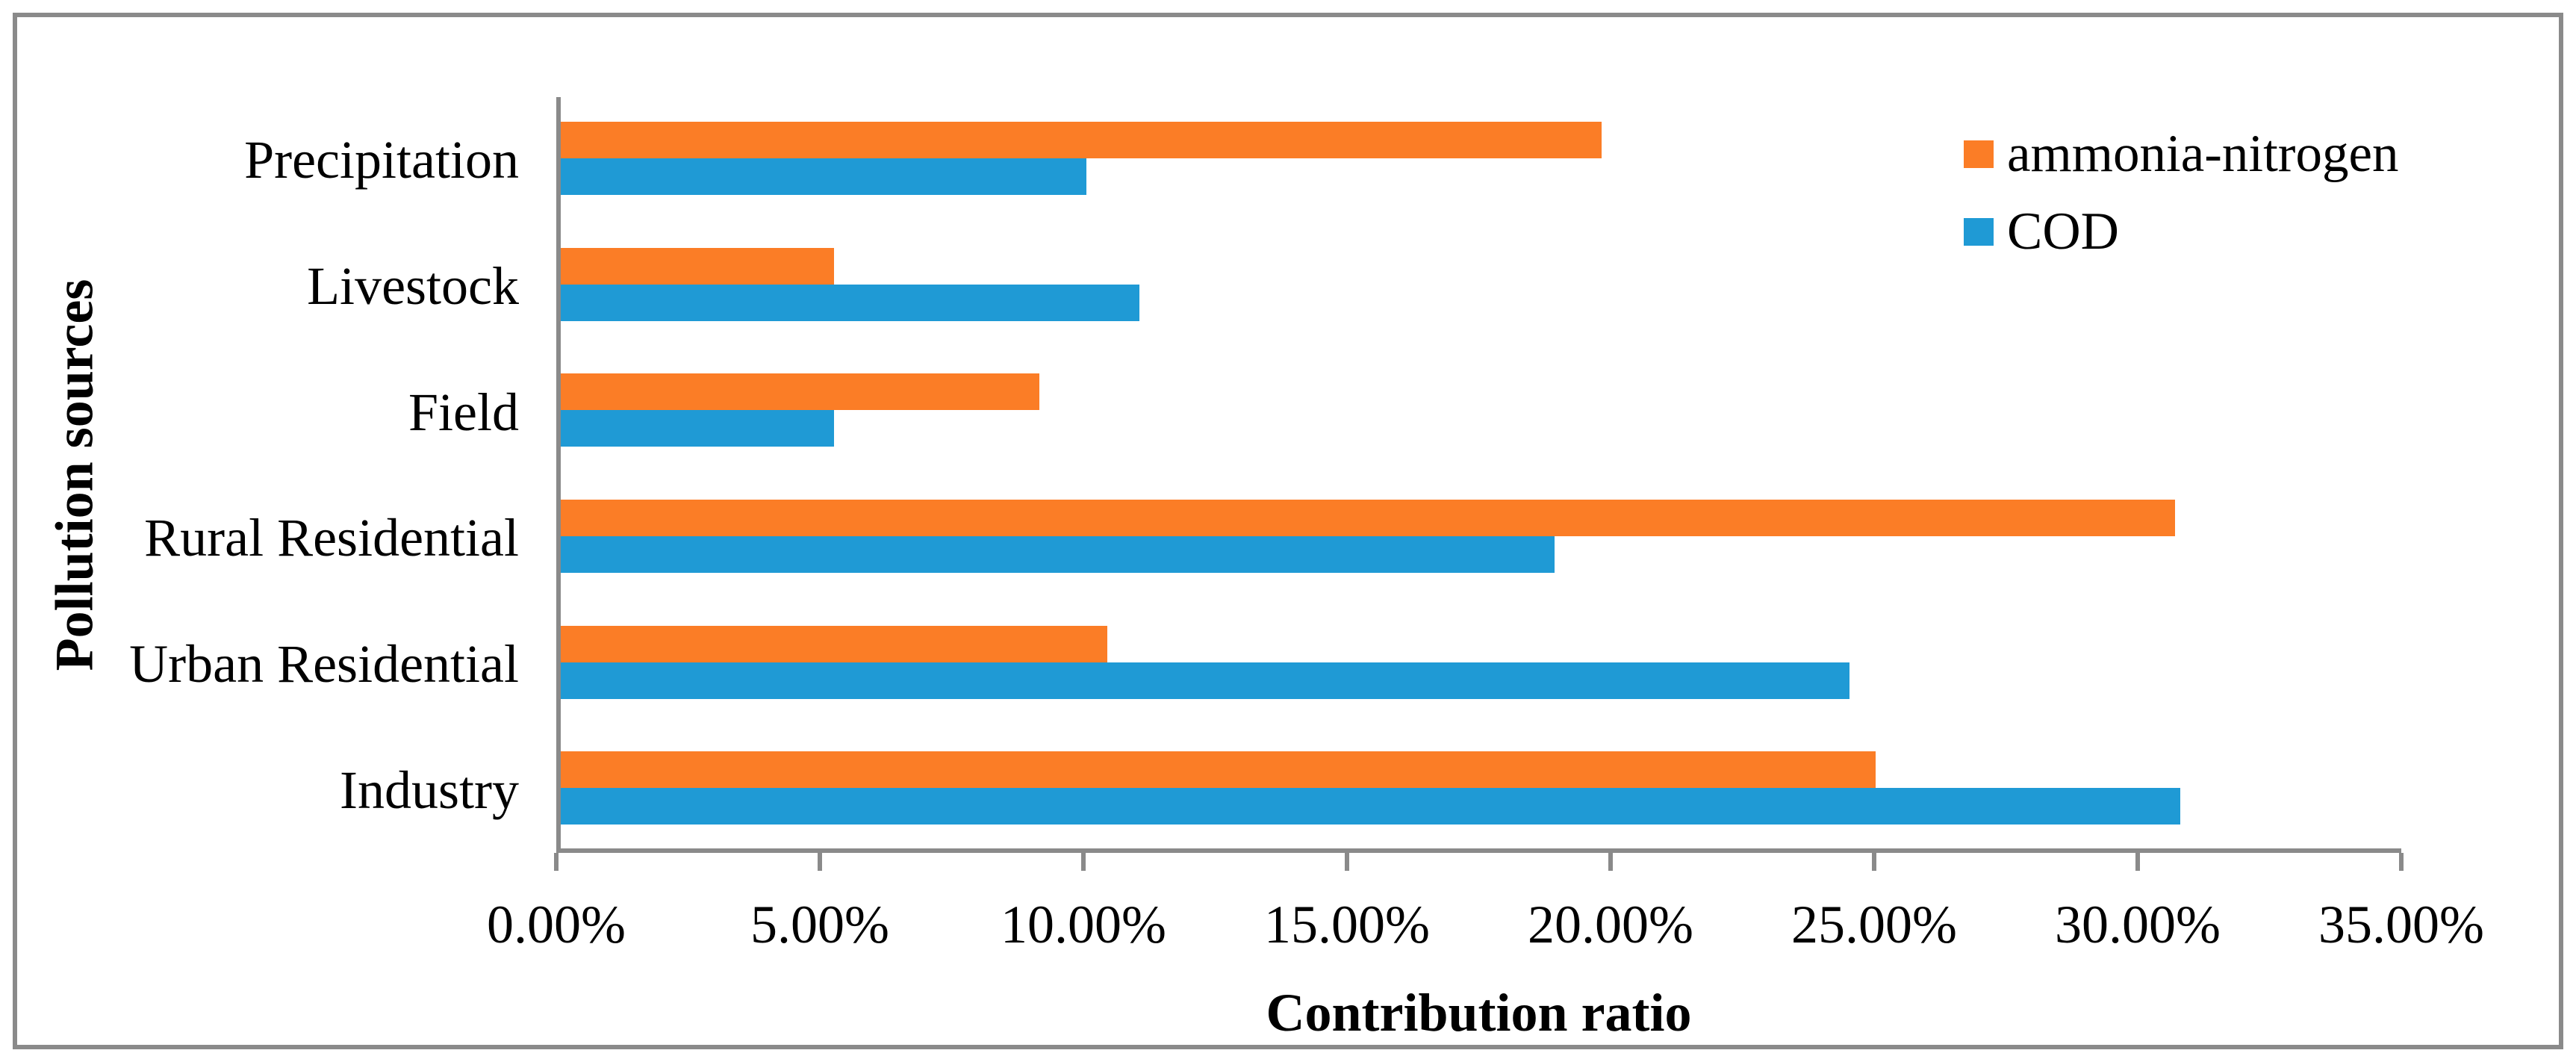 Image resolution: width=2576 pixels, height=1062 pixels. Describe the element at coordinates (1083, 924) in the screenshot. I see `x-axis-tick-label: 10.00%` at that location.